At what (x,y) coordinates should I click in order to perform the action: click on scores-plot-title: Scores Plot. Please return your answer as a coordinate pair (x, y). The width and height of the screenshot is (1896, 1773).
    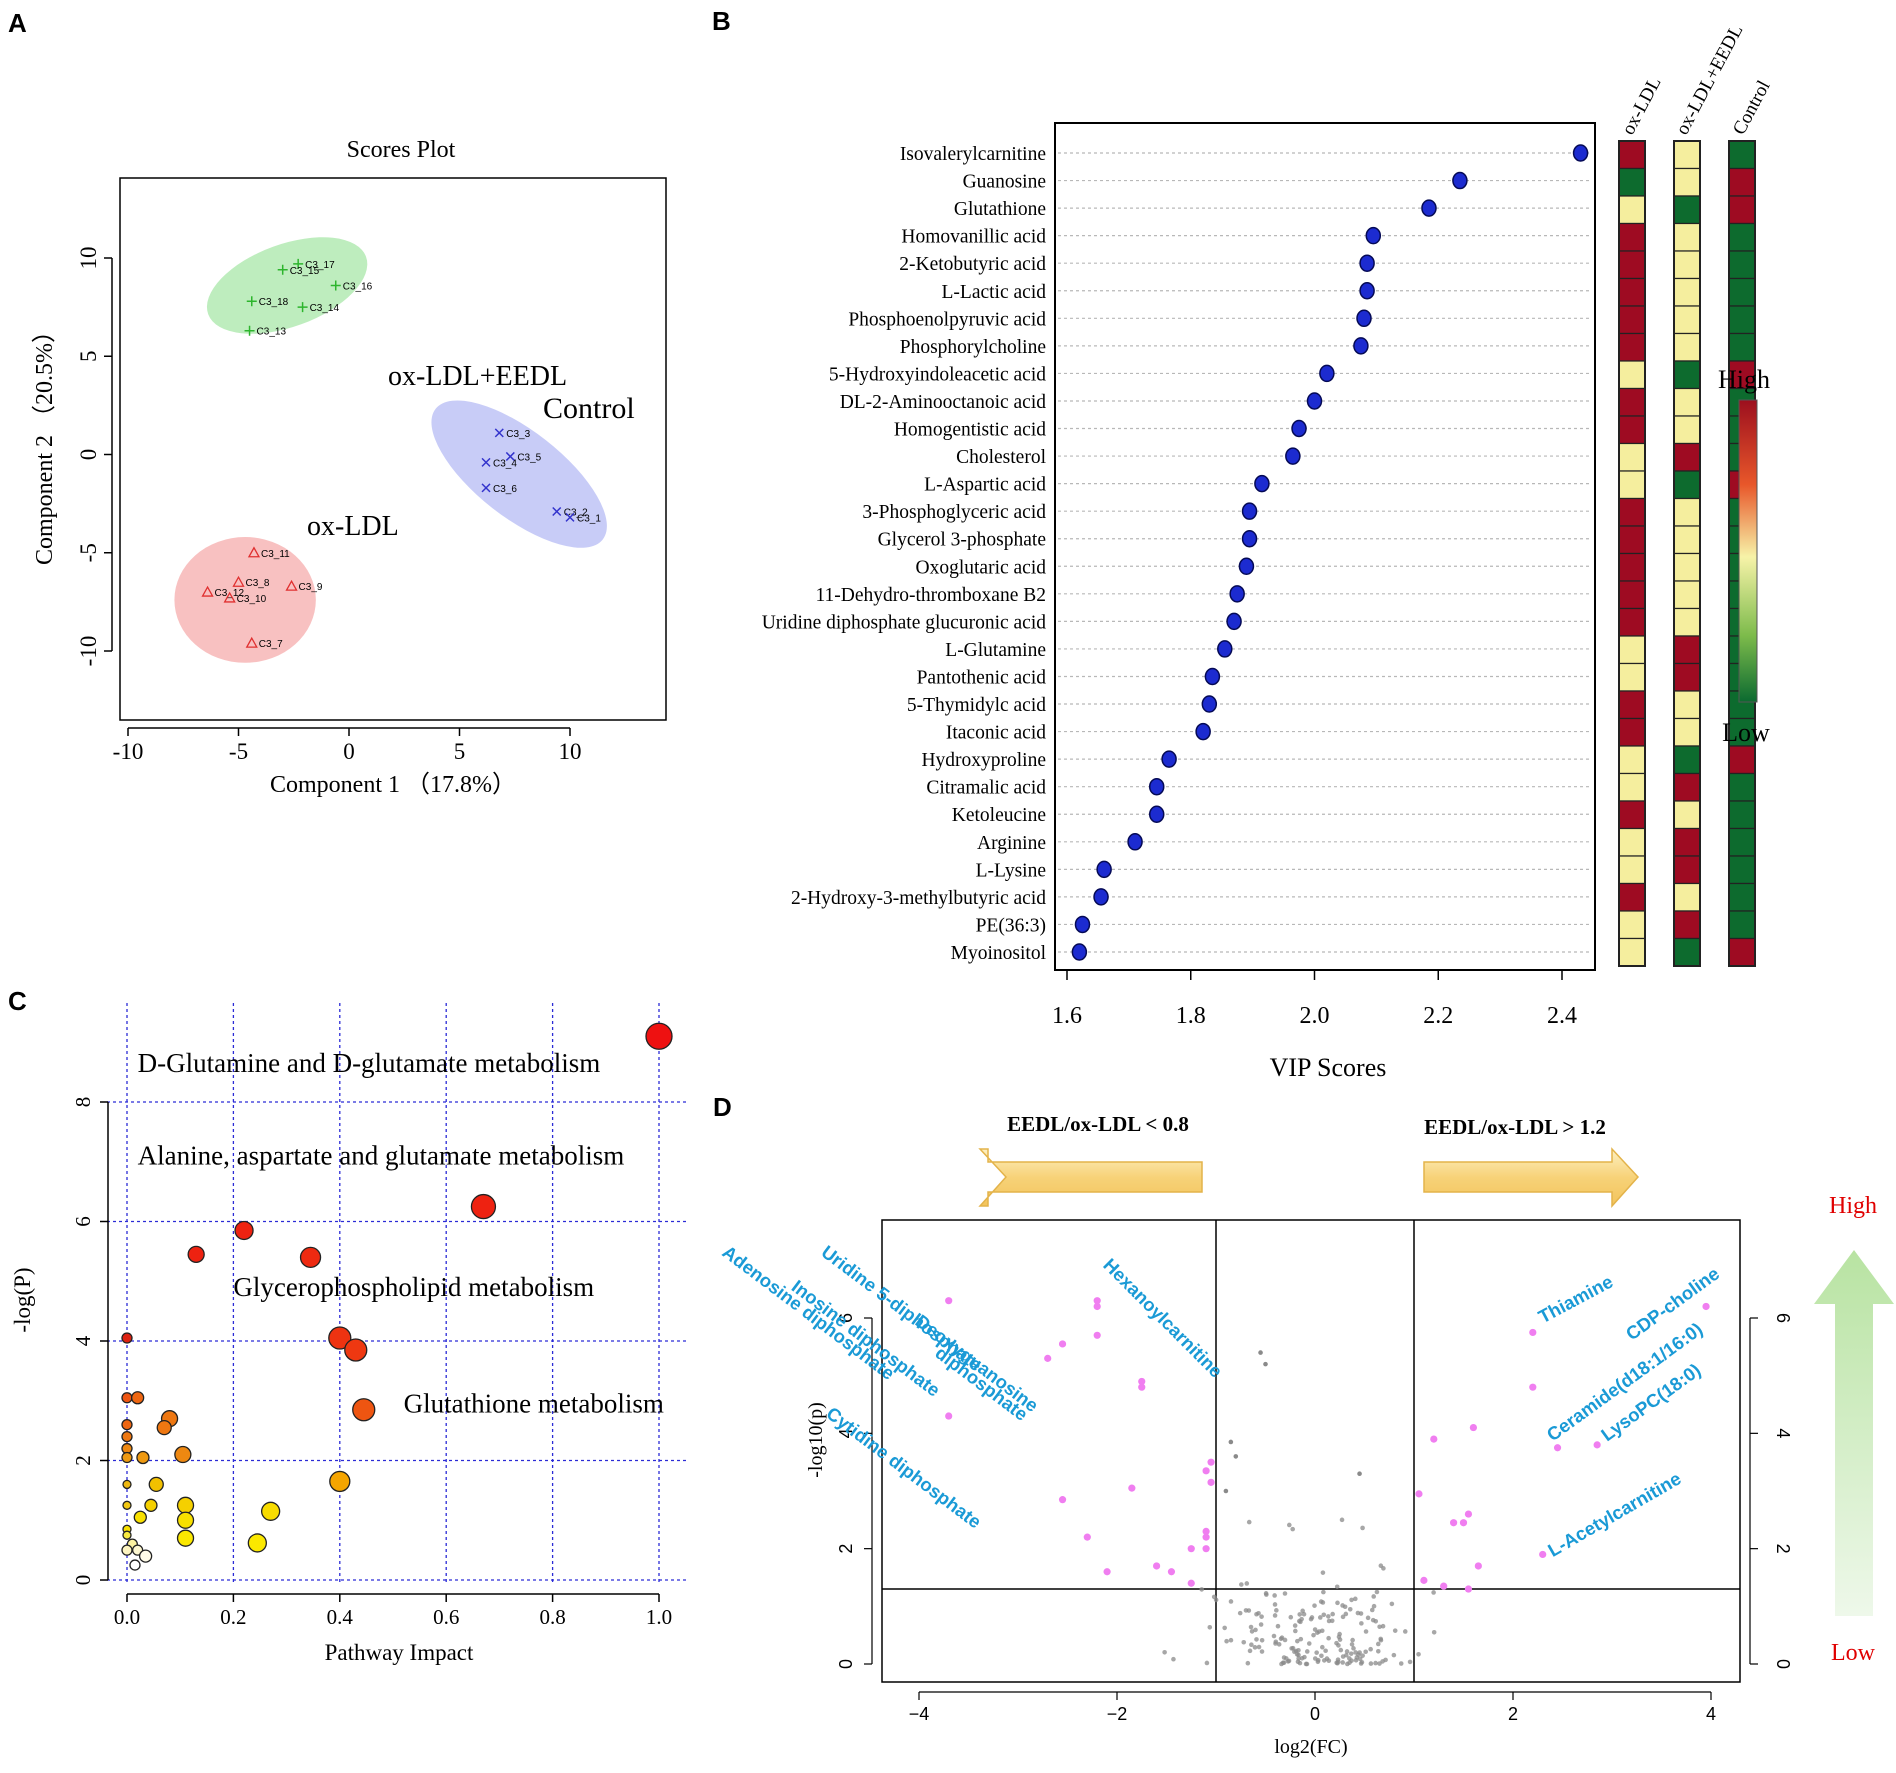
    Looking at the image, I should click on (401, 150).